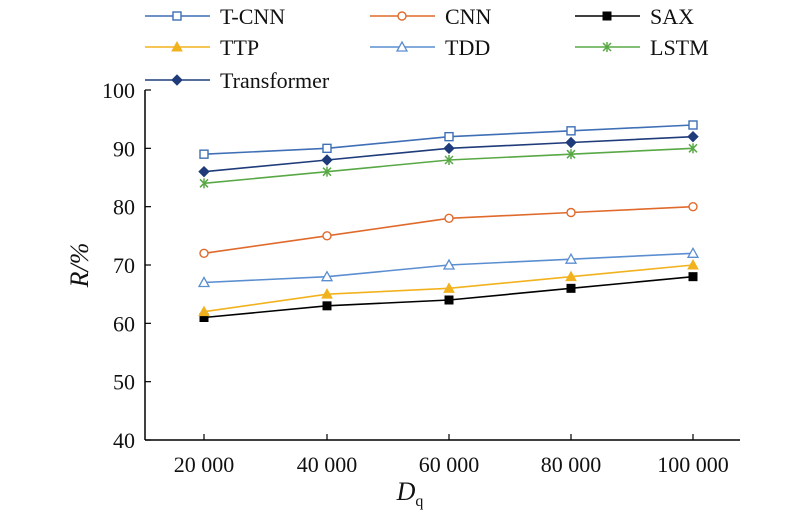  I want to click on series-transformer, so click(448, 154).